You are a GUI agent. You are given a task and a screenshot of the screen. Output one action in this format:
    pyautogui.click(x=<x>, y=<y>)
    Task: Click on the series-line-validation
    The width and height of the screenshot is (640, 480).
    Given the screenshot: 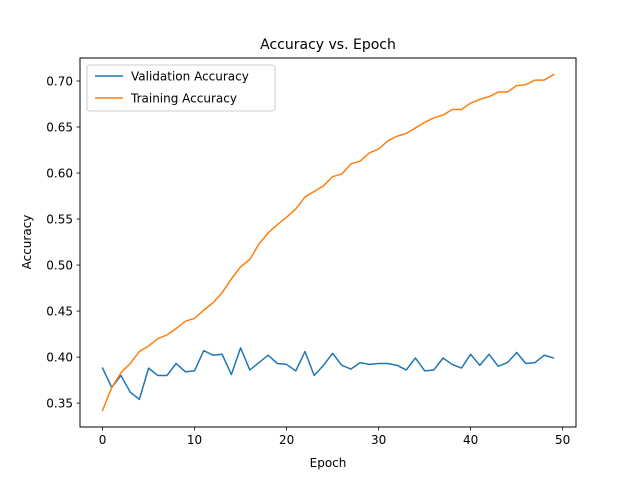 What is the action you would take?
    pyautogui.click(x=328, y=374)
    